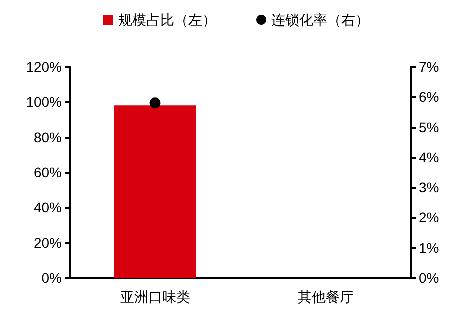  I want to click on y-tick-label: 0%, so click(52, 278).